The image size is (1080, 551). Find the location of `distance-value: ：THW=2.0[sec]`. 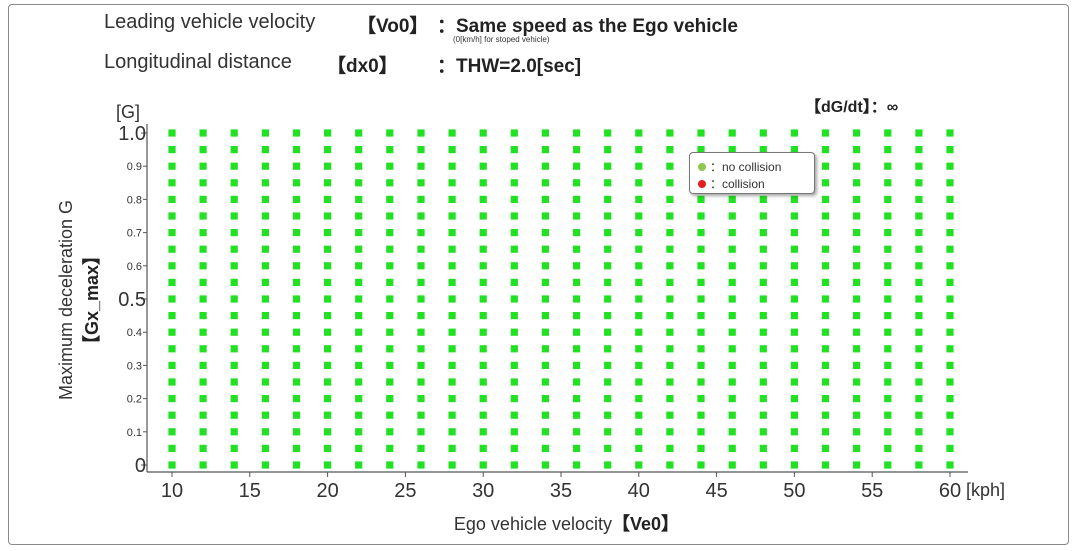

distance-value: ：THW=2.0[sec] is located at coordinates (509, 66).